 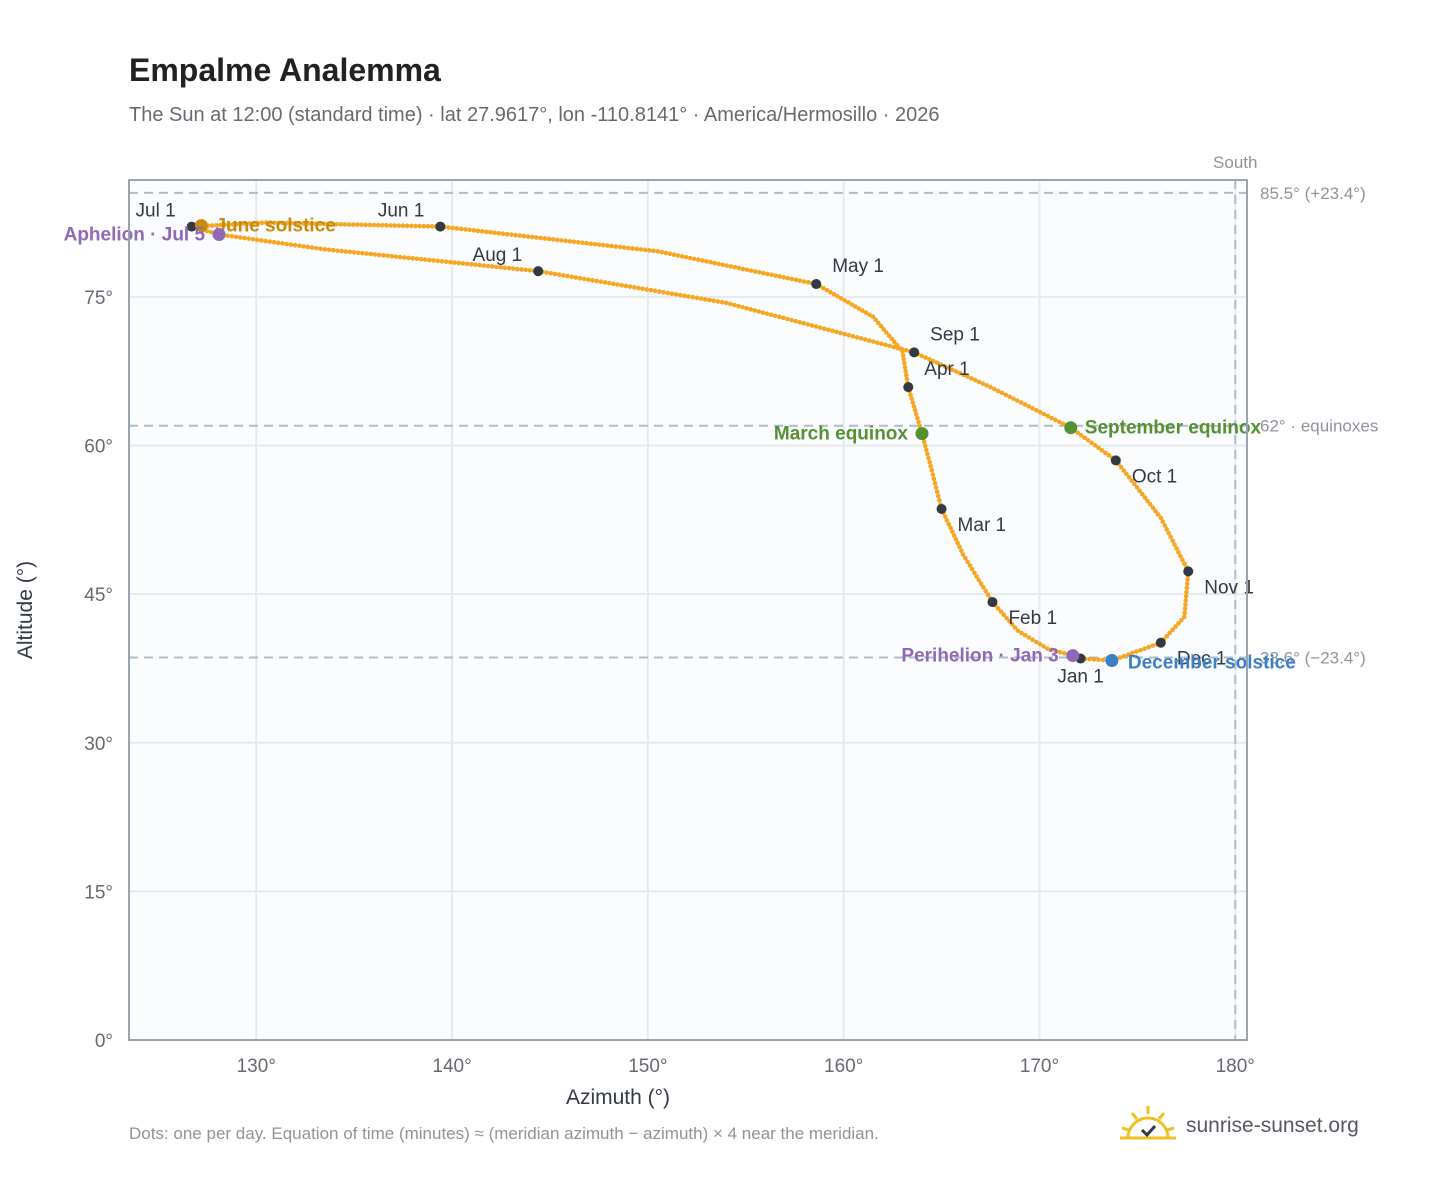 What do you see at coordinates (982, 525) in the screenshot?
I see `month-label: Mar 1` at bounding box center [982, 525].